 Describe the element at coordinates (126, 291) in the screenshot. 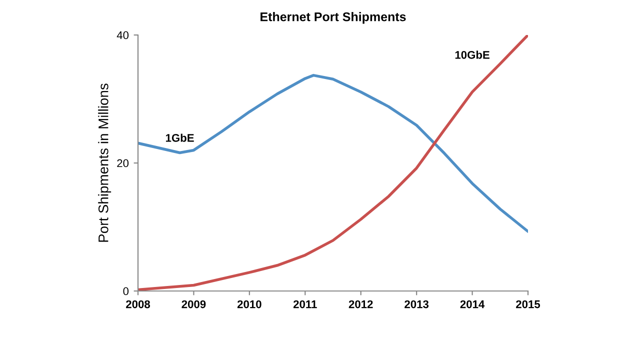

I see `y-tick-label: 0` at that location.